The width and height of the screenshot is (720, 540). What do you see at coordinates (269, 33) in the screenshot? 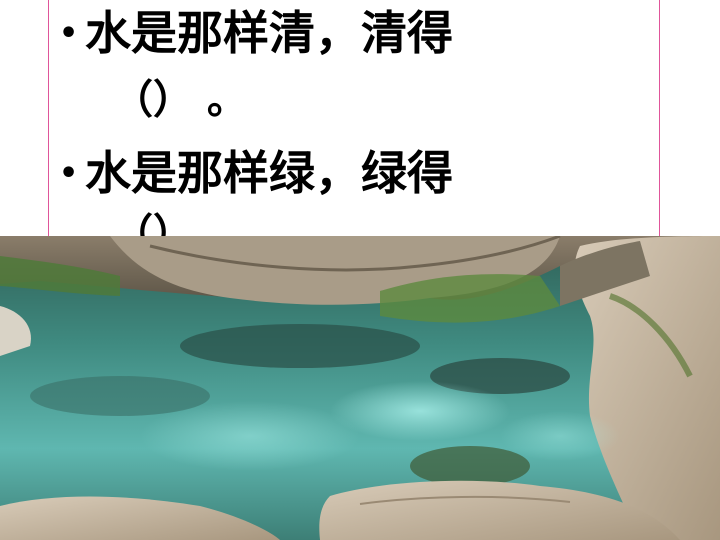
I see `sentence-1: 水是那样清，清得` at bounding box center [269, 33].